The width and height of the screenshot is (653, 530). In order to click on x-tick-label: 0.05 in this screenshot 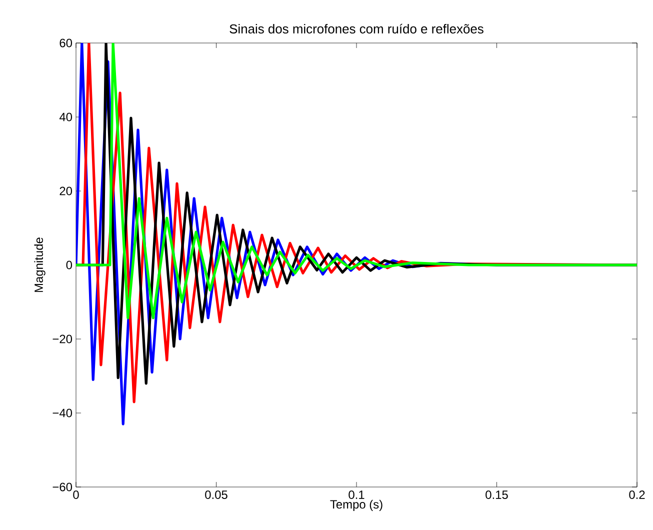, I will do `click(216, 494)`.